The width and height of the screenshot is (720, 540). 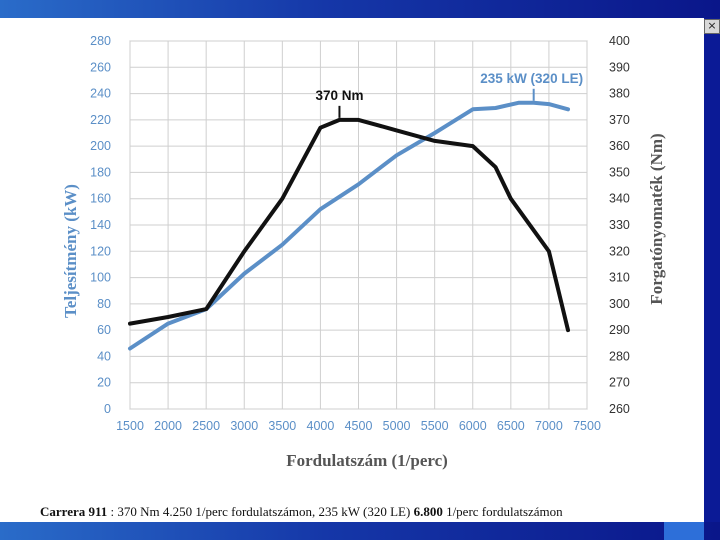 I want to click on y-right-tick-label: 390, so click(x=619, y=67).